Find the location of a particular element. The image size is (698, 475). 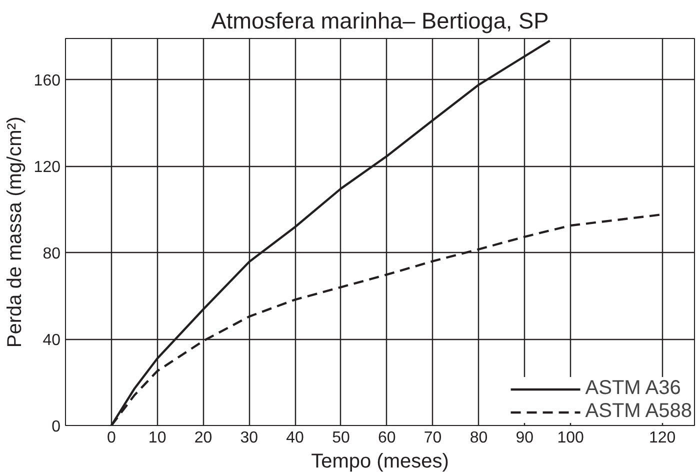

x-tick-label: 120 is located at coordinates (662, 438).